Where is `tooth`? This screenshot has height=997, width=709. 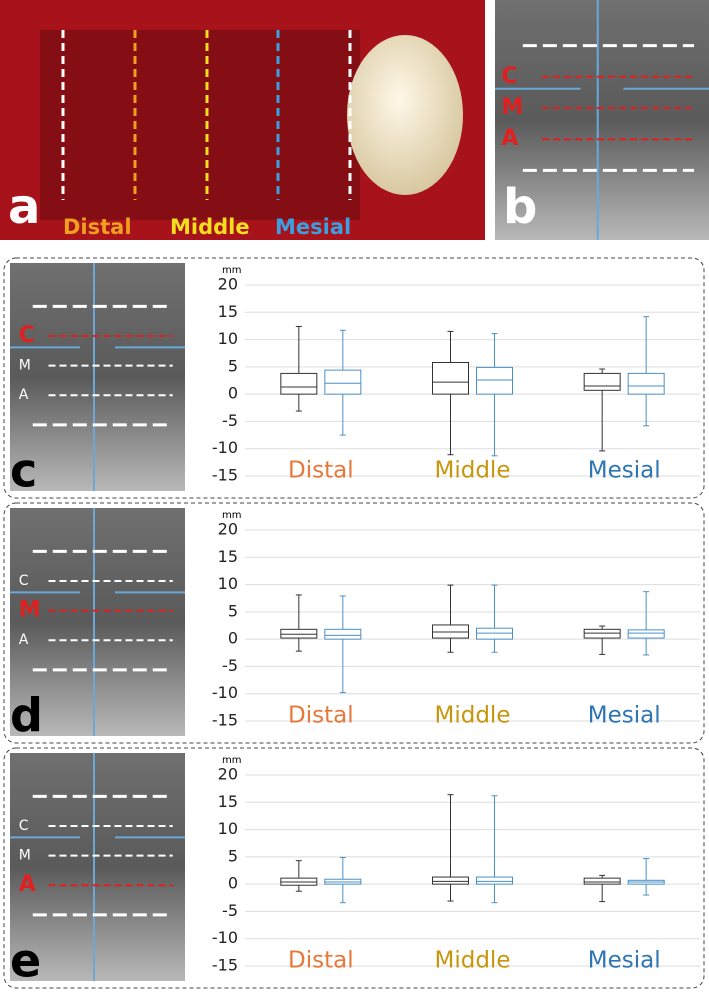
tooth is located at coordinates (405, 115).